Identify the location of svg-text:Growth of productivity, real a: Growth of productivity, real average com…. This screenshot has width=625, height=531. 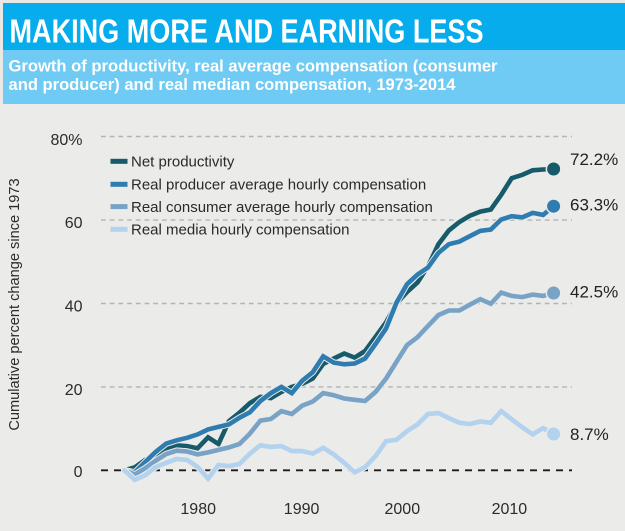
(253, 66).